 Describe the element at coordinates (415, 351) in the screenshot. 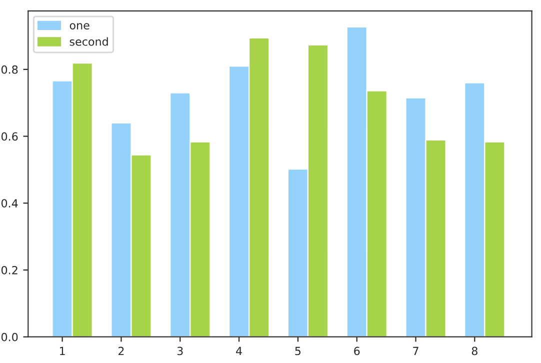

I see `x-tick-label: 7` at that location.